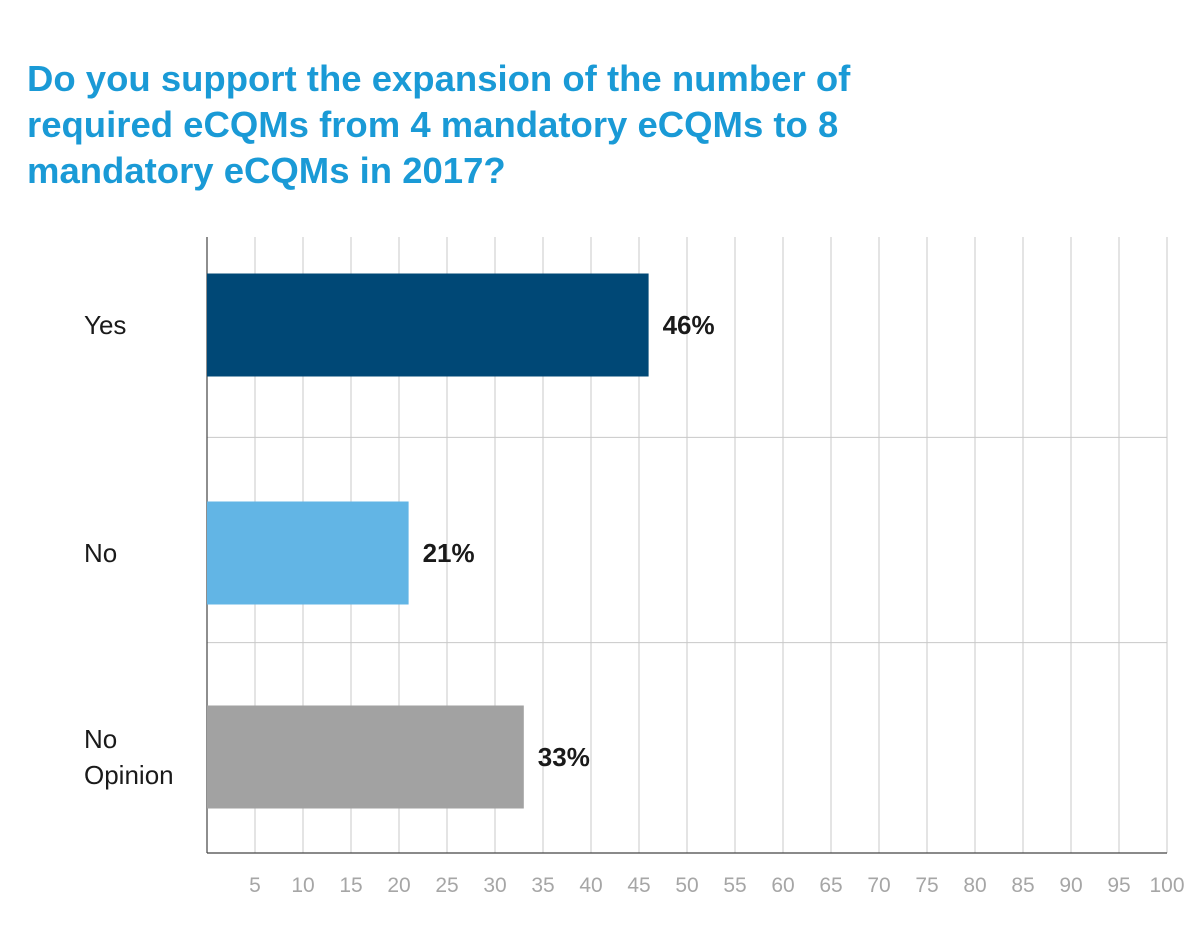 The image size is (1199, 949). I want to click on category-label: Yes, so click(105, 325).